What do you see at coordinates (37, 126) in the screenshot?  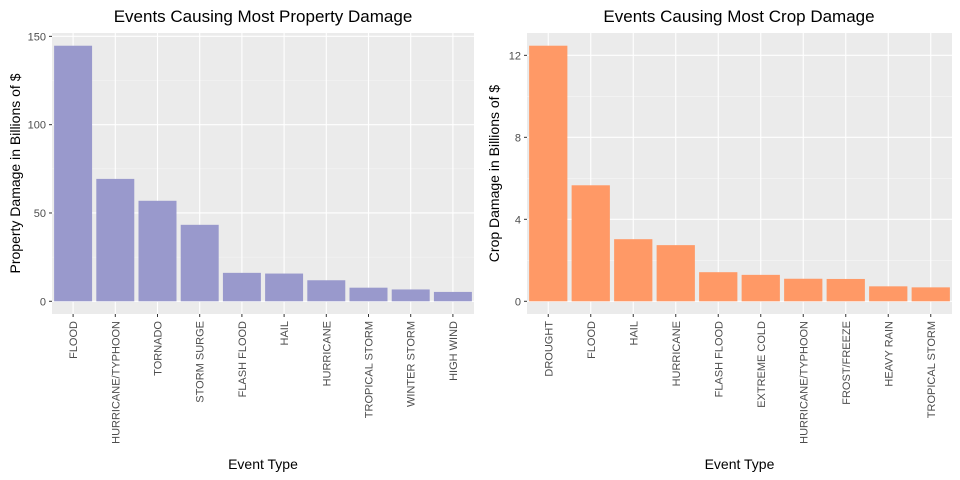 I see `y-tick-label: 100` at bounding box center [37, 126].